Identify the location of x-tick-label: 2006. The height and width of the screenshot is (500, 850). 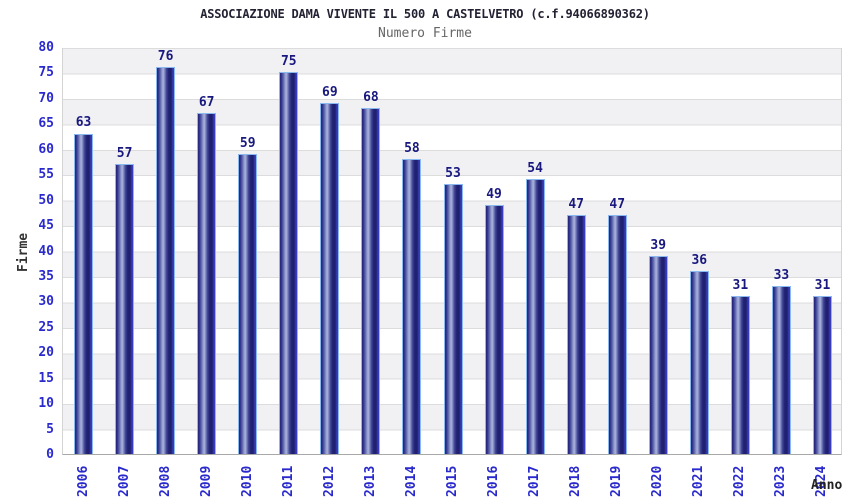
(83, 481).